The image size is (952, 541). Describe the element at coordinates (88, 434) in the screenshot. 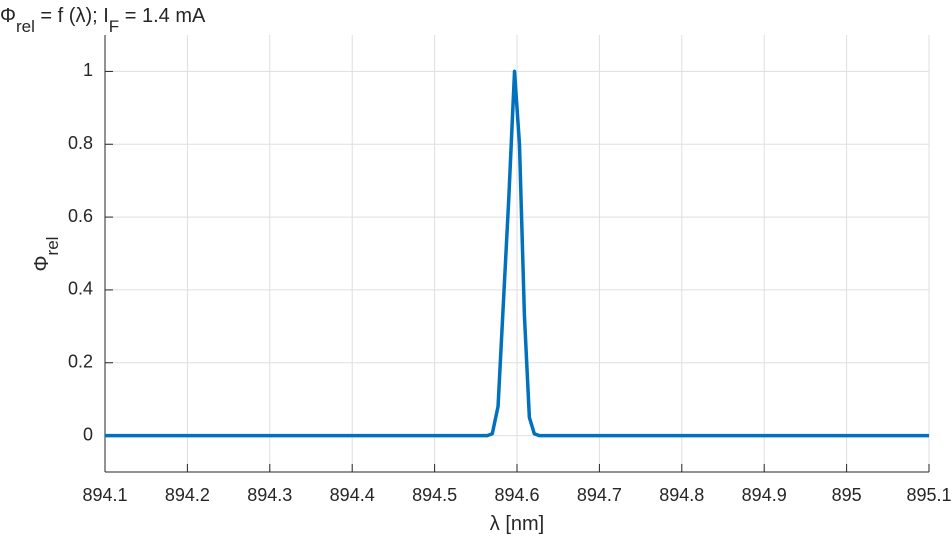

I see `y-tick-label: 0` at that location.